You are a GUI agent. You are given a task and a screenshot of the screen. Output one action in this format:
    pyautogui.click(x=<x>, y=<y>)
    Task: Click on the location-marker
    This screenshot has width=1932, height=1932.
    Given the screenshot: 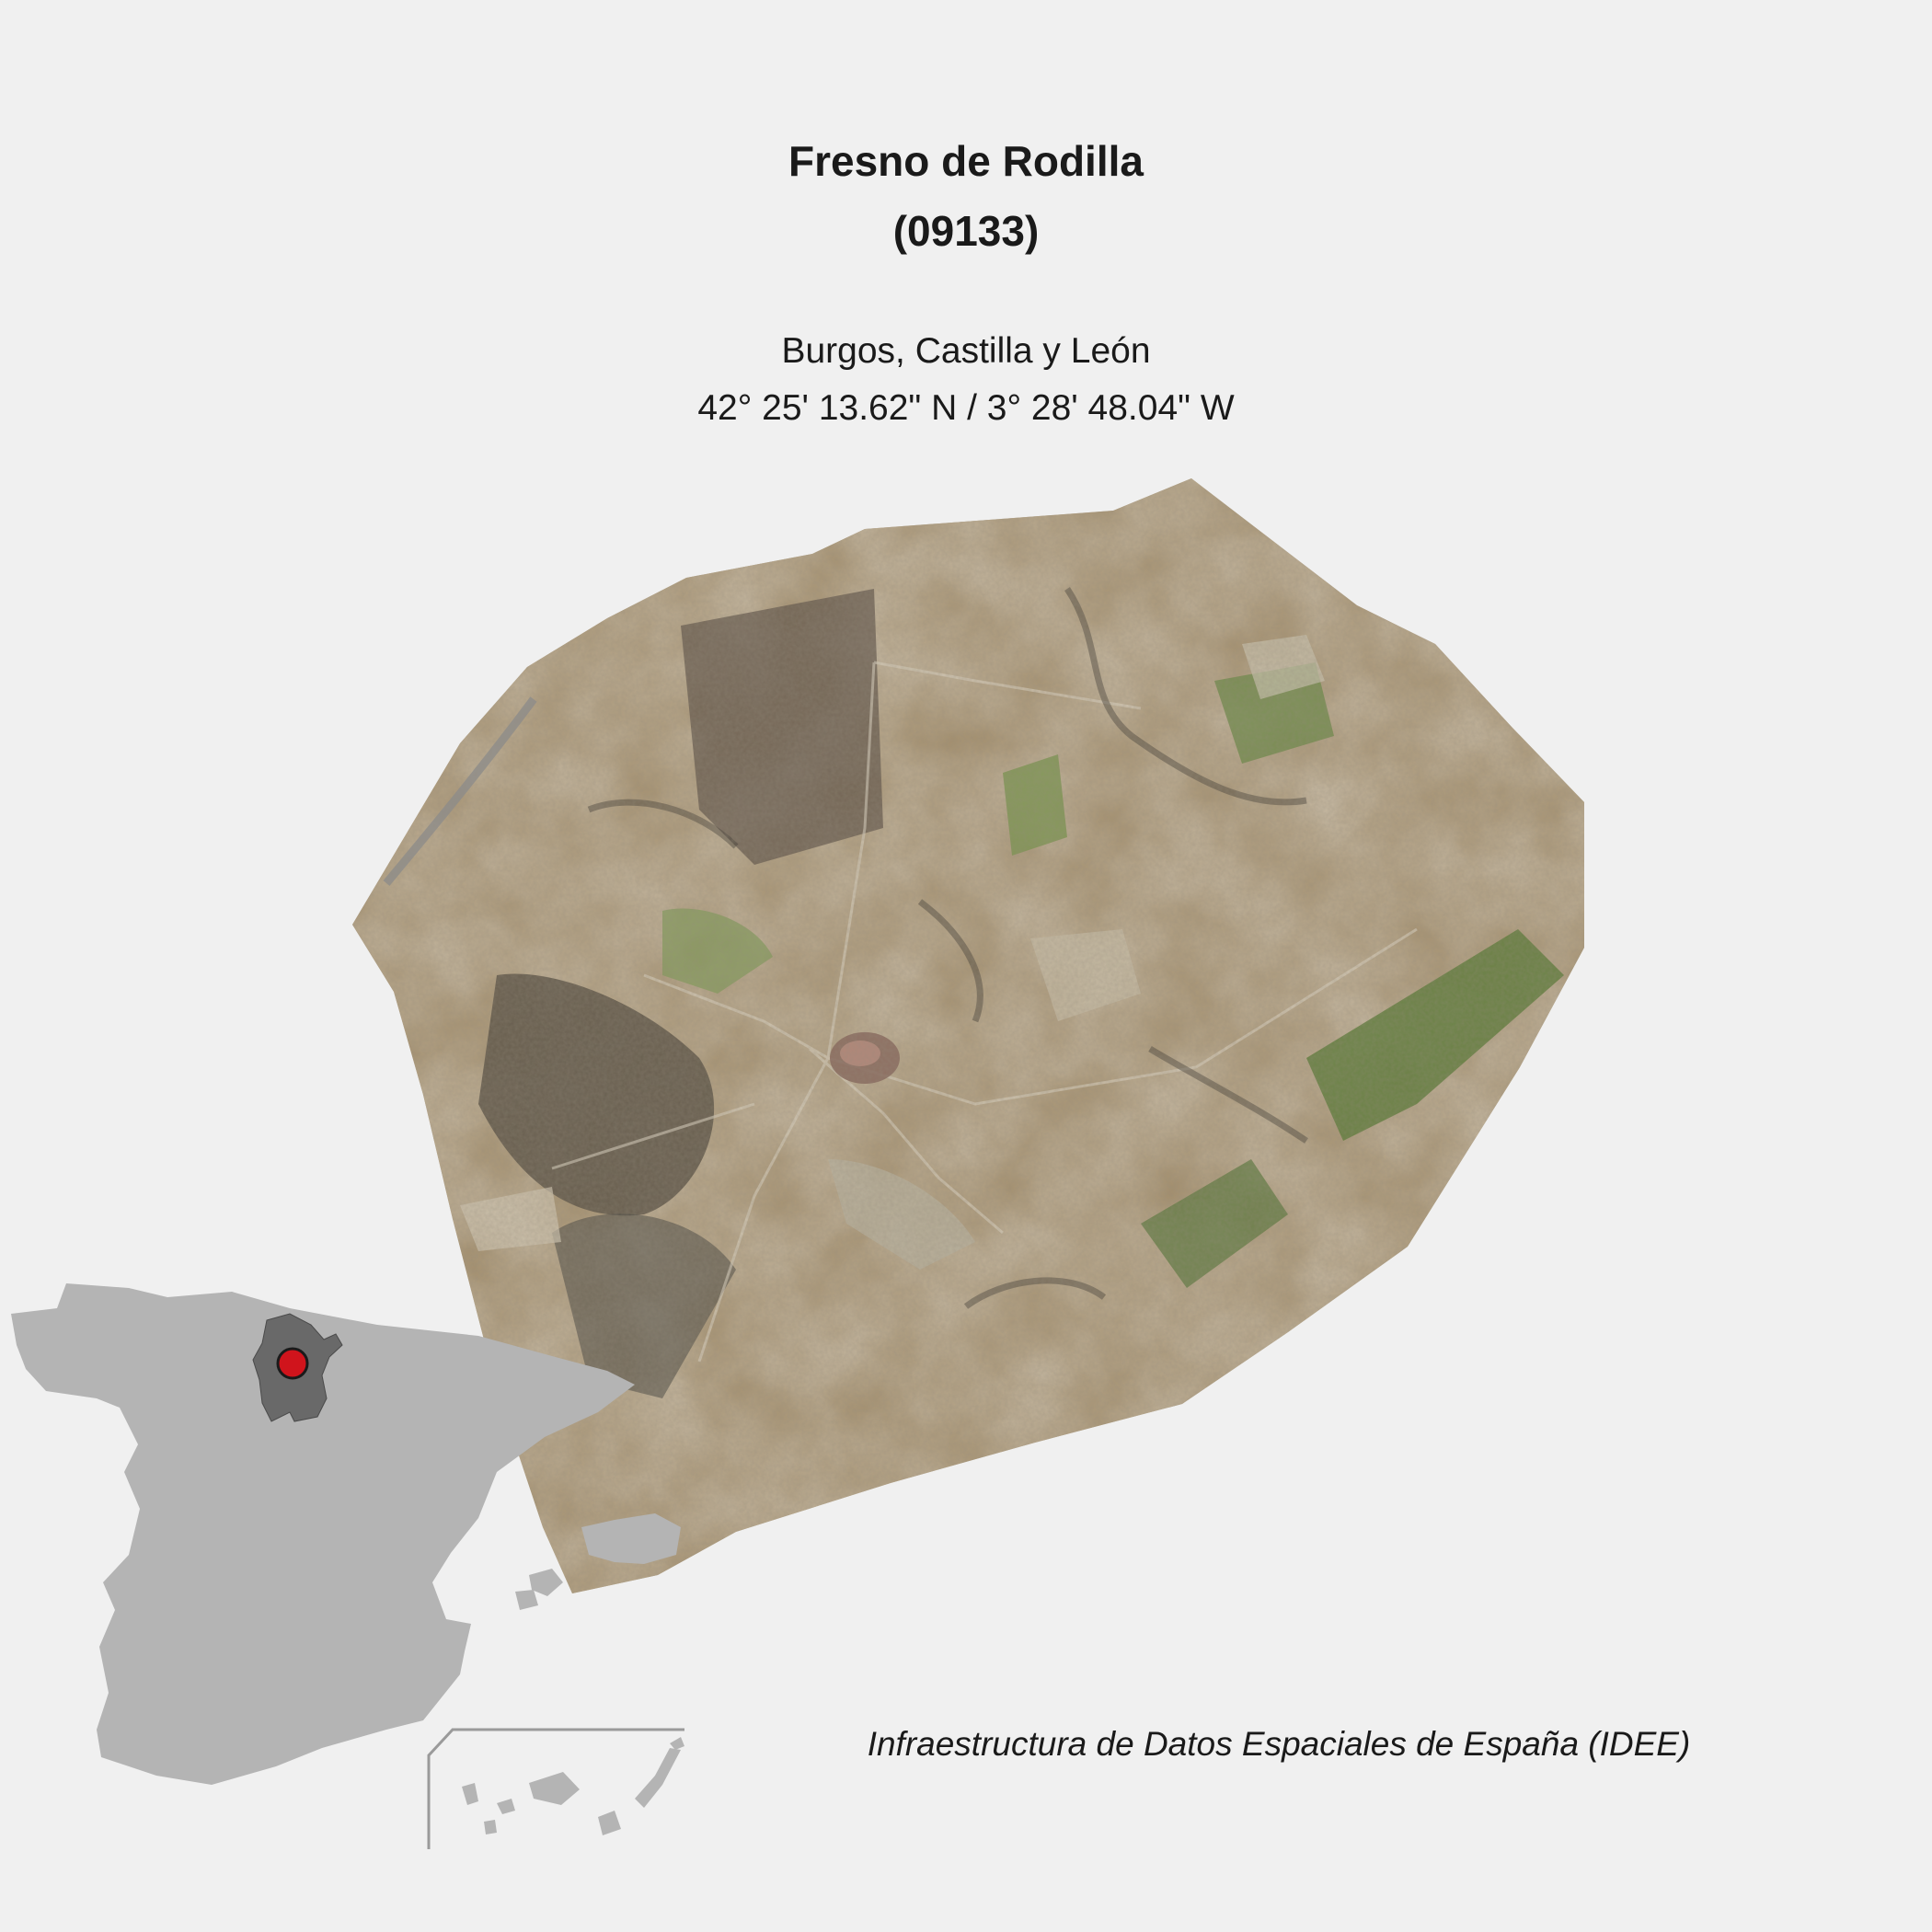 What is the action you would take?
    pyautogui.click(x=292, y=1363)
    